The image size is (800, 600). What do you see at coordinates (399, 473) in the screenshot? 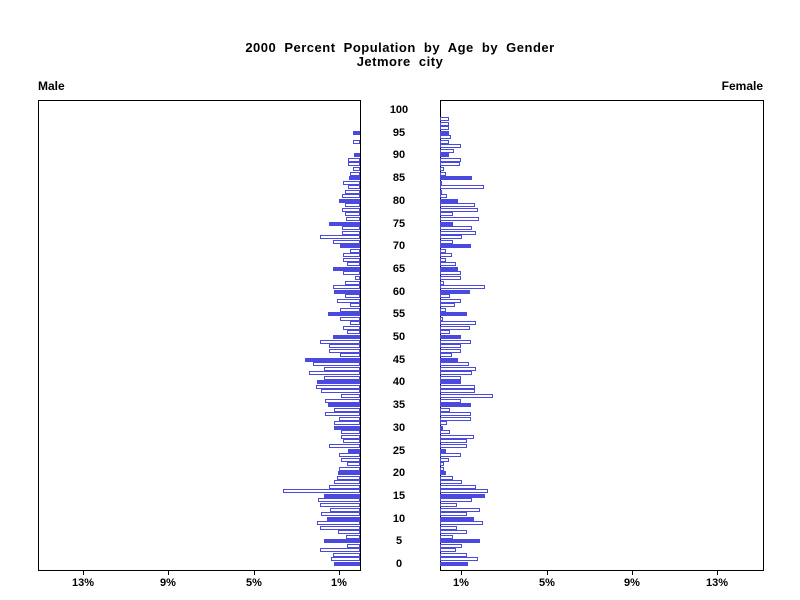
I see `age-tick-label-20: 20` at bounding box center [399, 473].